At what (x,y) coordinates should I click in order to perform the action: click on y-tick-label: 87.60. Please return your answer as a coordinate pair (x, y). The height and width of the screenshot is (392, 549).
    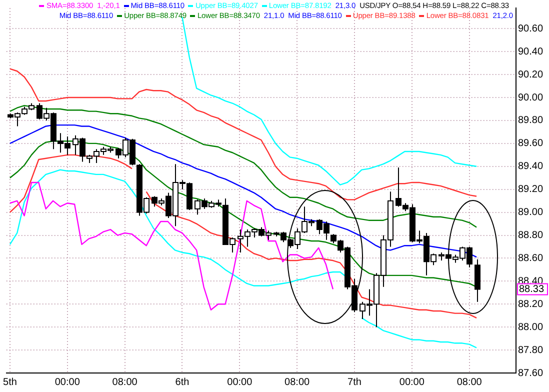
    Looking at the image, I should click on (531, 373).